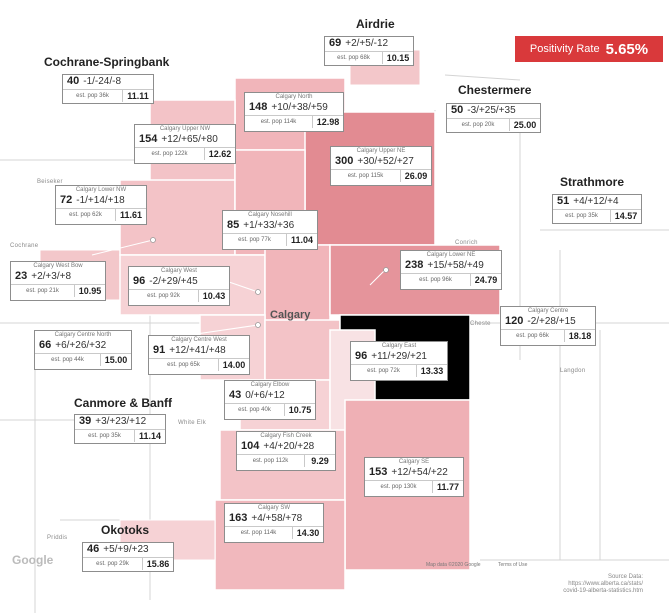 The image size is (669, 613). What do you see at coordinates (214, 296) in the screenshot?
I see `rate: 10.43` at bounding box center [214, 296].